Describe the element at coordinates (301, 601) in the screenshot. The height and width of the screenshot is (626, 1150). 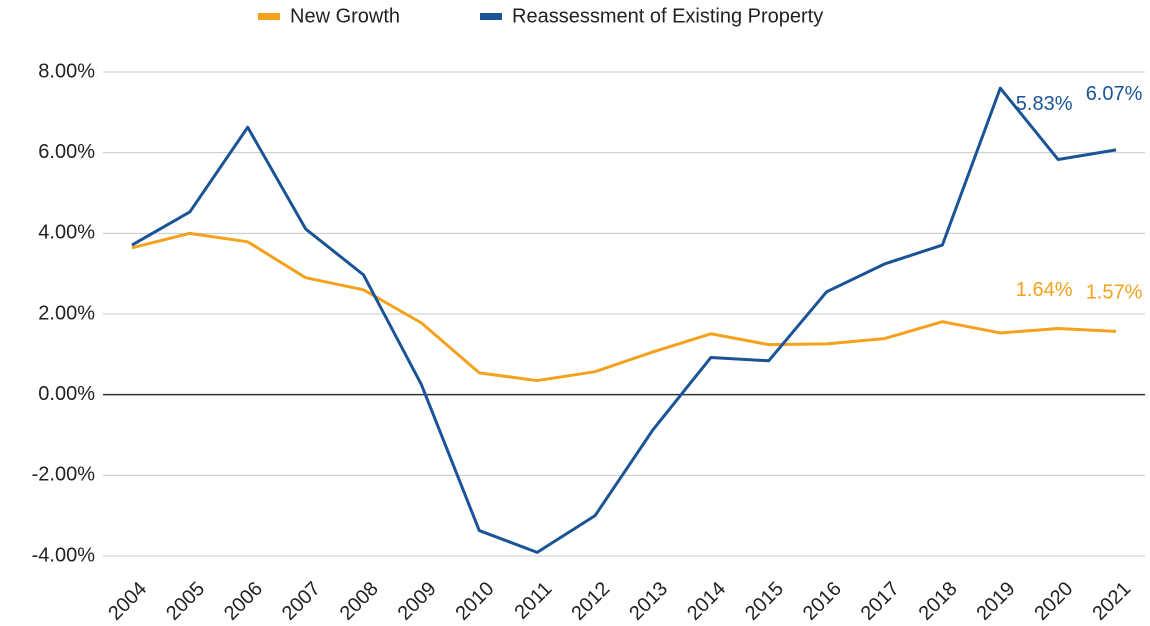
I see `x-tick-label: 2007` at that location.